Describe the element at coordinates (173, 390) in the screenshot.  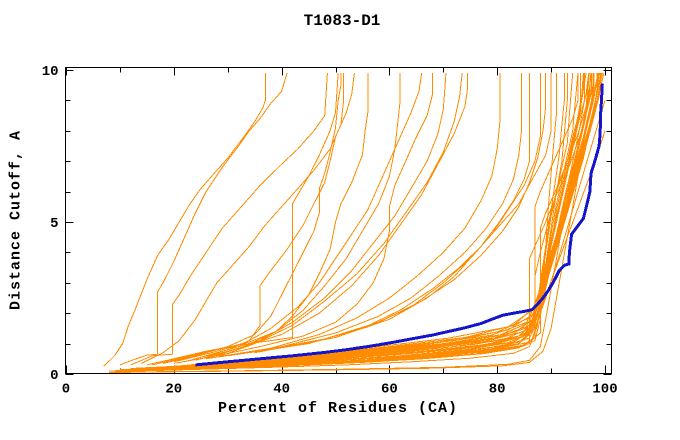
I see `x-tick-label: 20` at that location.